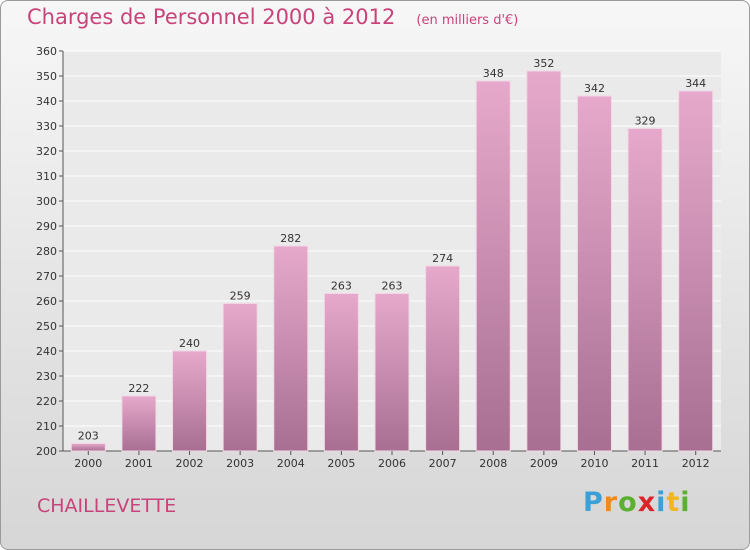 The image size is (750, 550). I want to click on commune-name: CHAILLEVETTE, so click(107, 506).